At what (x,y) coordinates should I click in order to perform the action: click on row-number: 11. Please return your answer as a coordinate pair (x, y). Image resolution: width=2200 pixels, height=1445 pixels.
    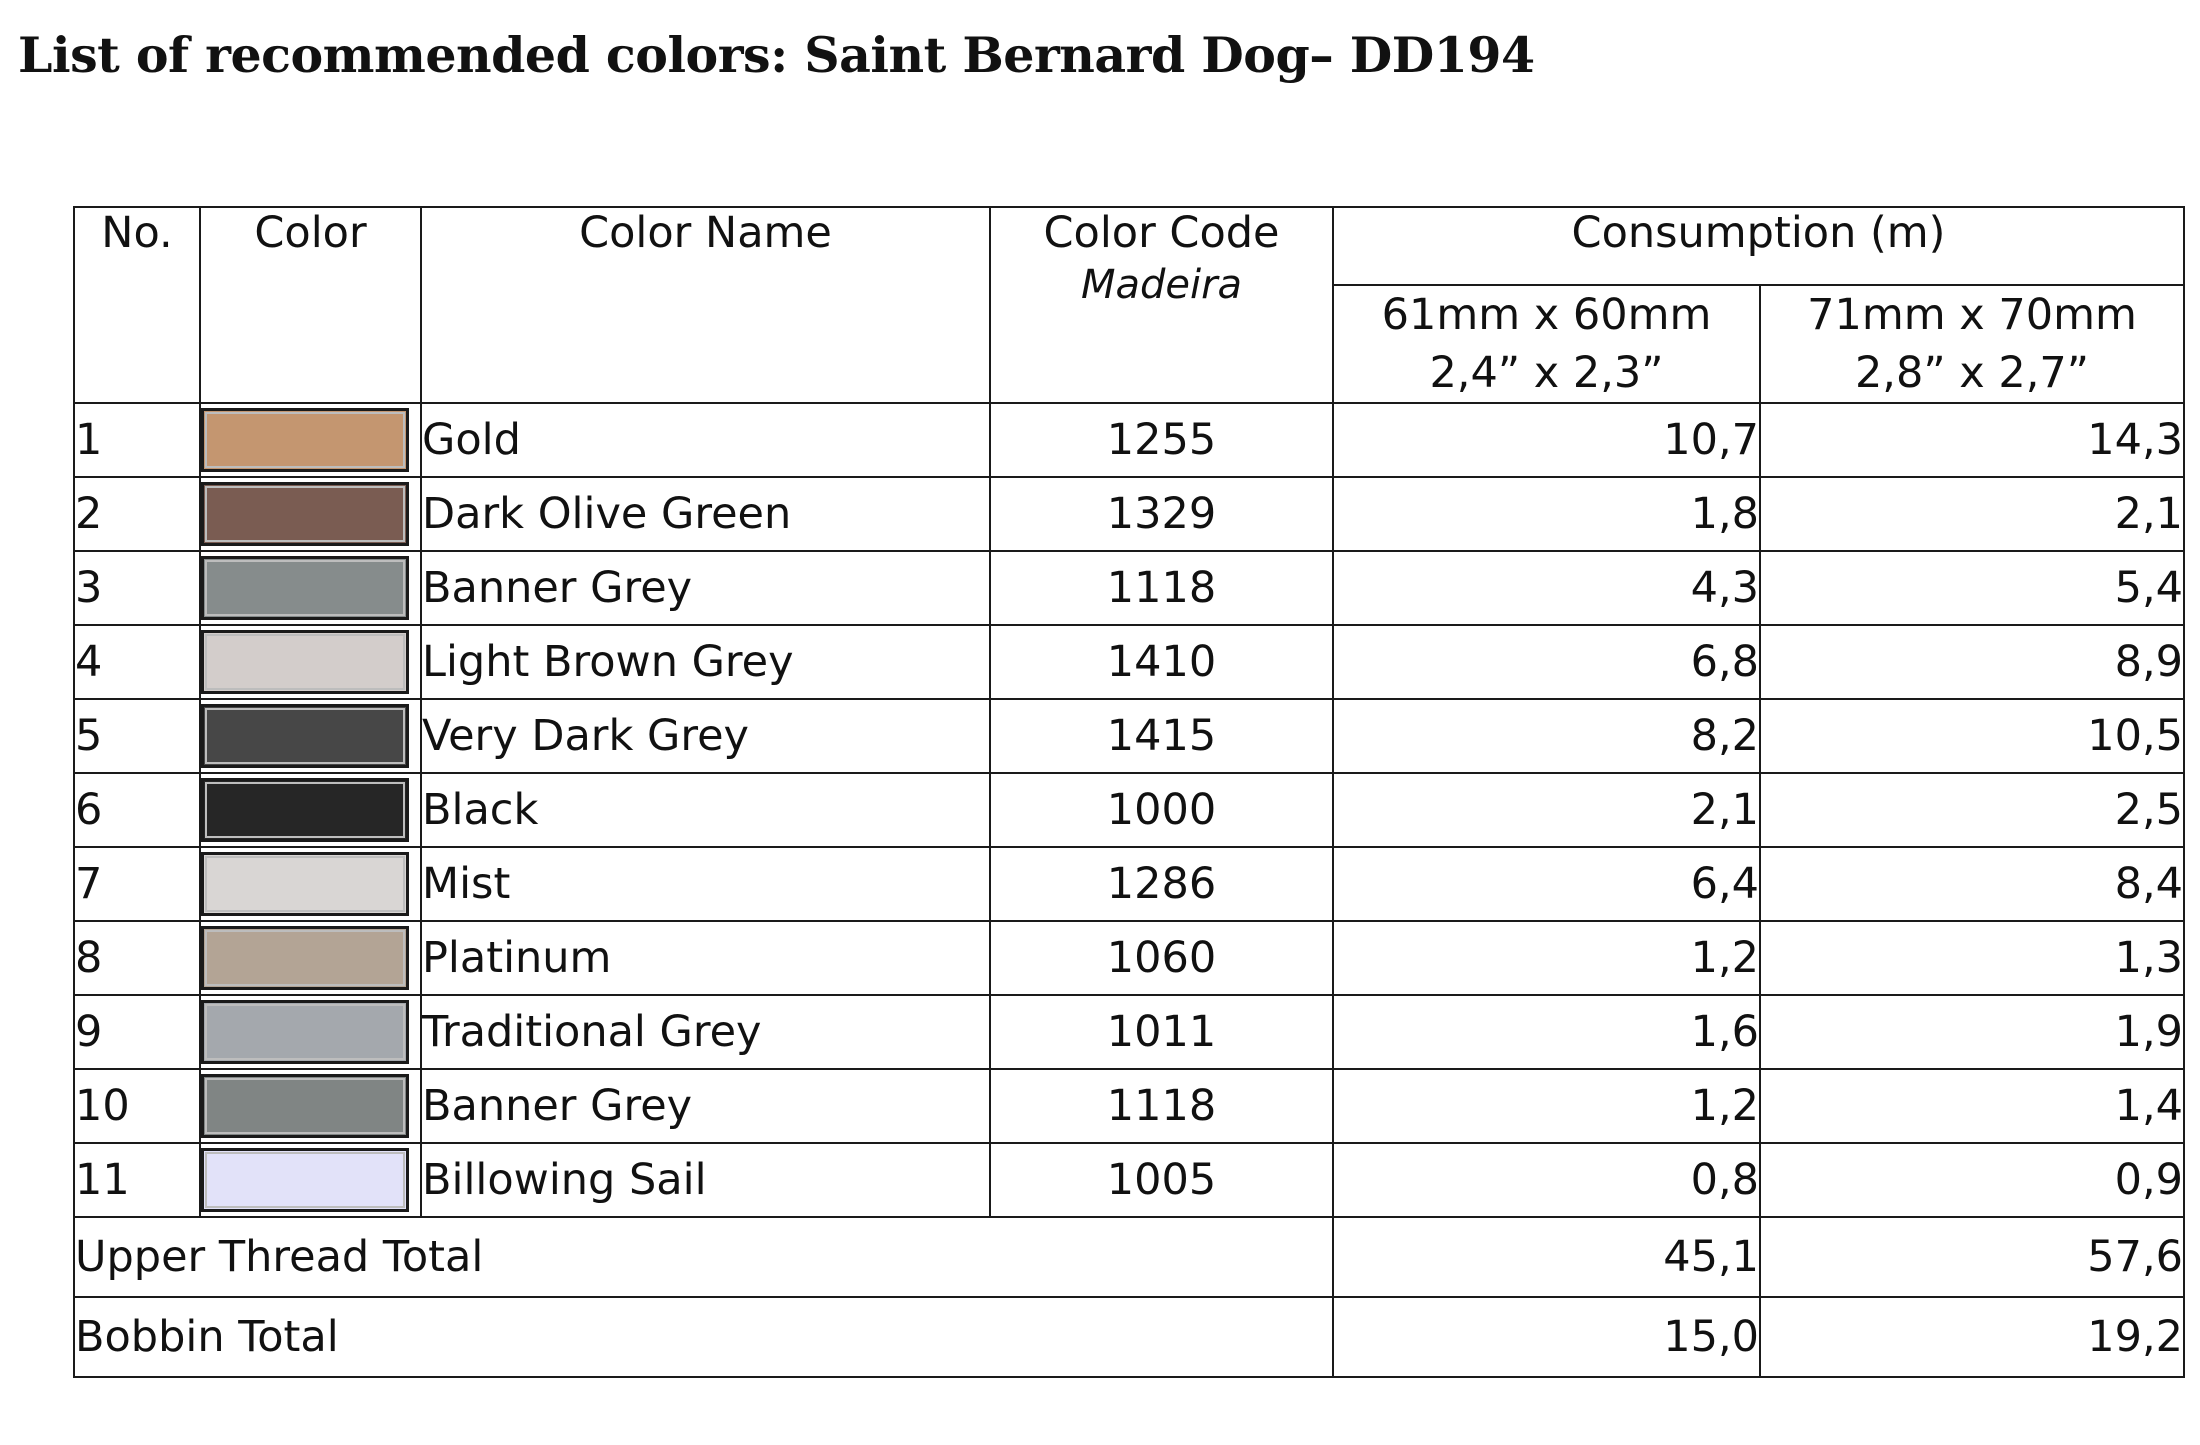
    Looking at the image, I should click on (137, 1180).